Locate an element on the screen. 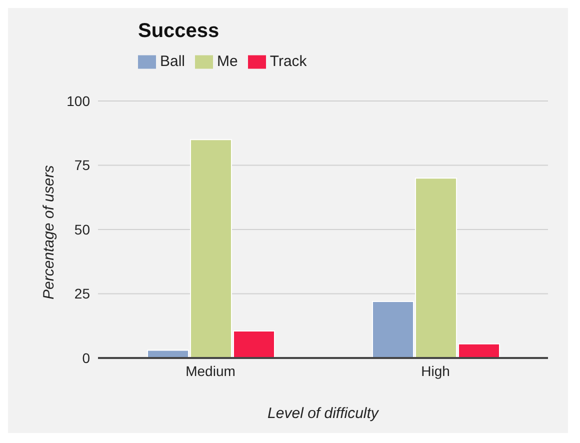 The height and width of the screenshot is (443, 580). x-axis-title: Level of difficulty is located at coordinates (324, 413).